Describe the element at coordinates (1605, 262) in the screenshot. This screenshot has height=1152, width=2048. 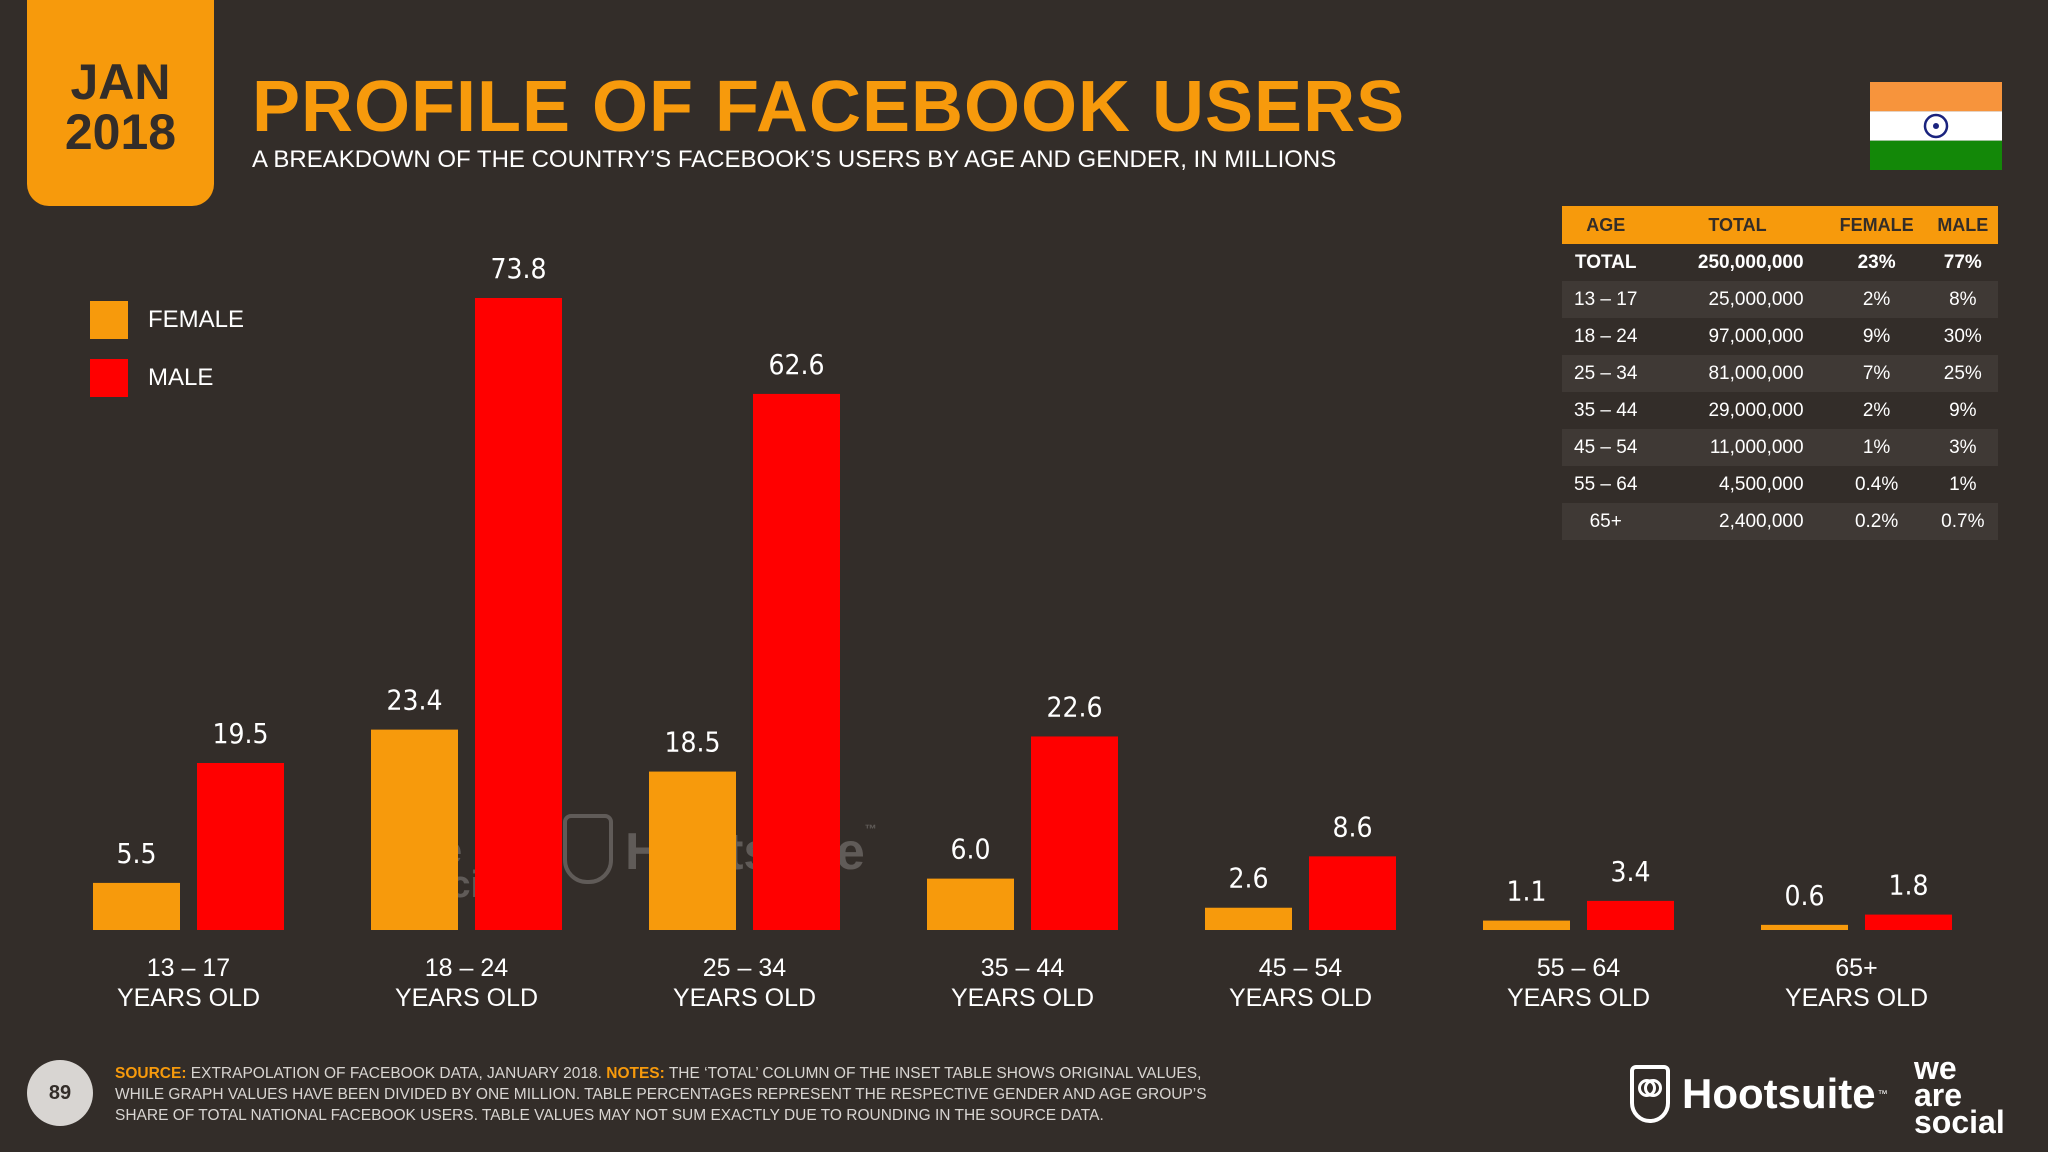
I see `table-cell: TOTAL` at that location.